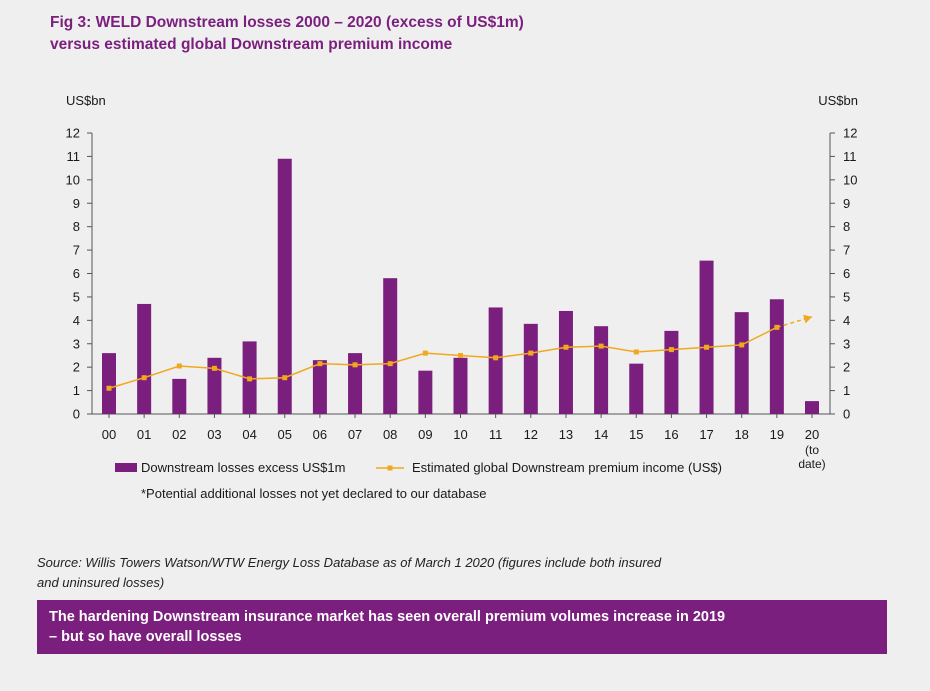 This screenshot has height=691, width=930. Describe the element at coordinates (846, 273) in the screenshot. I see `right-y-tick-label: 6` at that location.